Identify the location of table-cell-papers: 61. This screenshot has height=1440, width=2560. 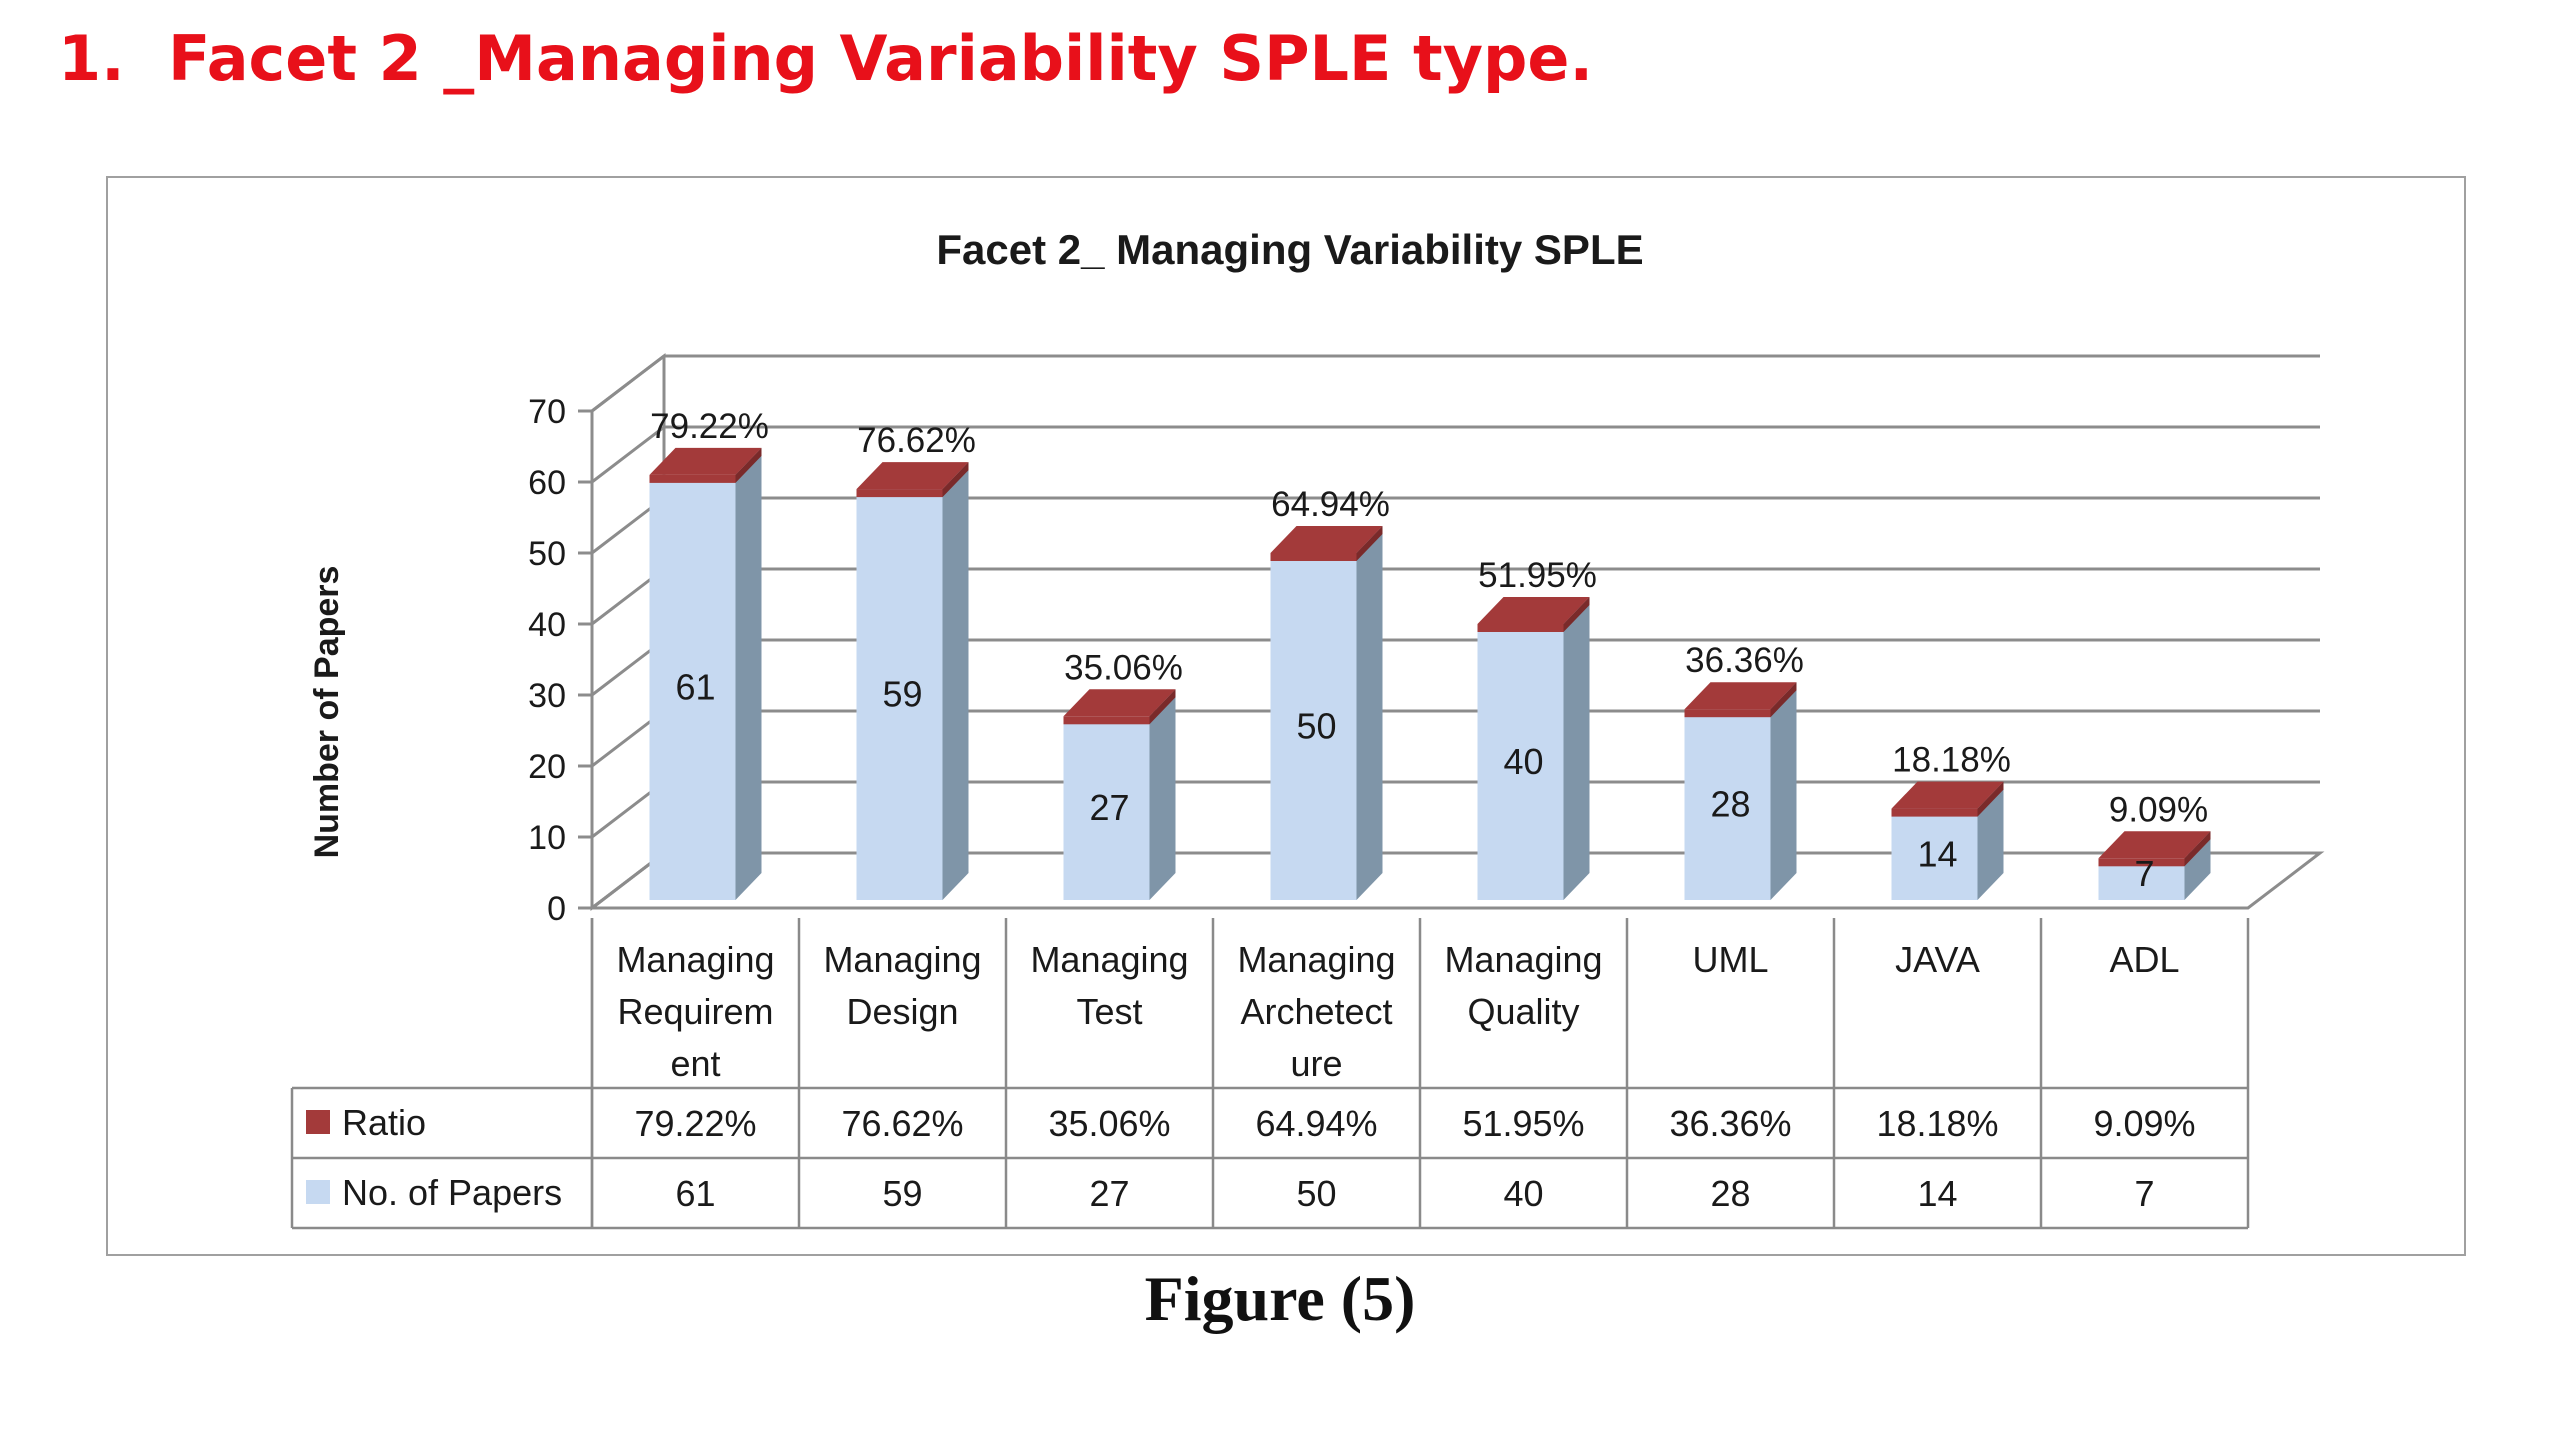
(695, 1193).